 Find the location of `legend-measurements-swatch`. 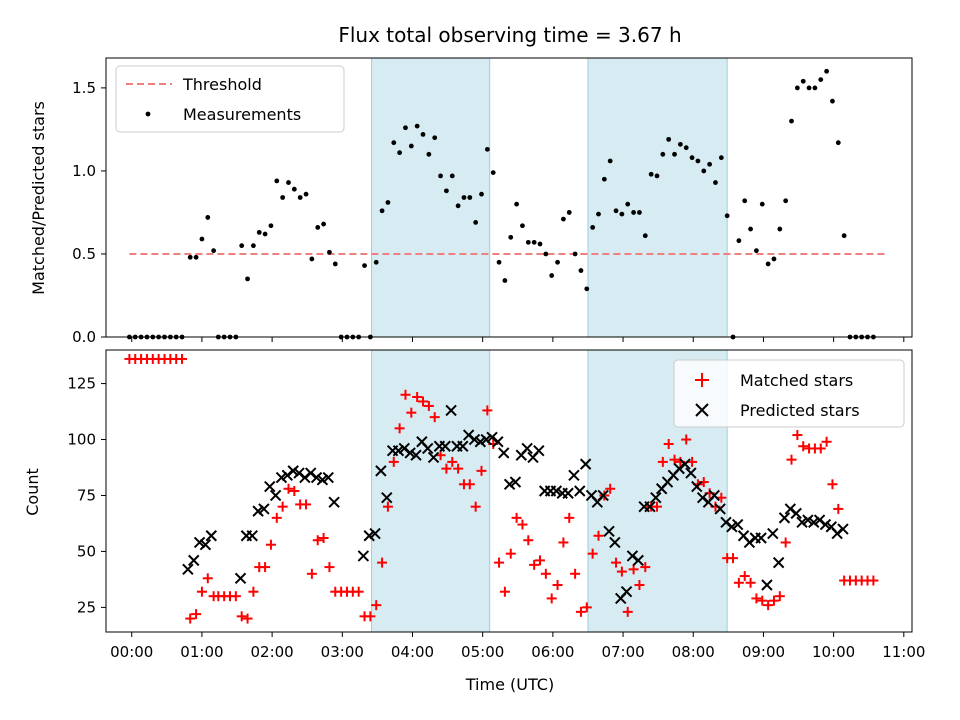

legend-measurements-swatch is located at coordinates (148, 114).